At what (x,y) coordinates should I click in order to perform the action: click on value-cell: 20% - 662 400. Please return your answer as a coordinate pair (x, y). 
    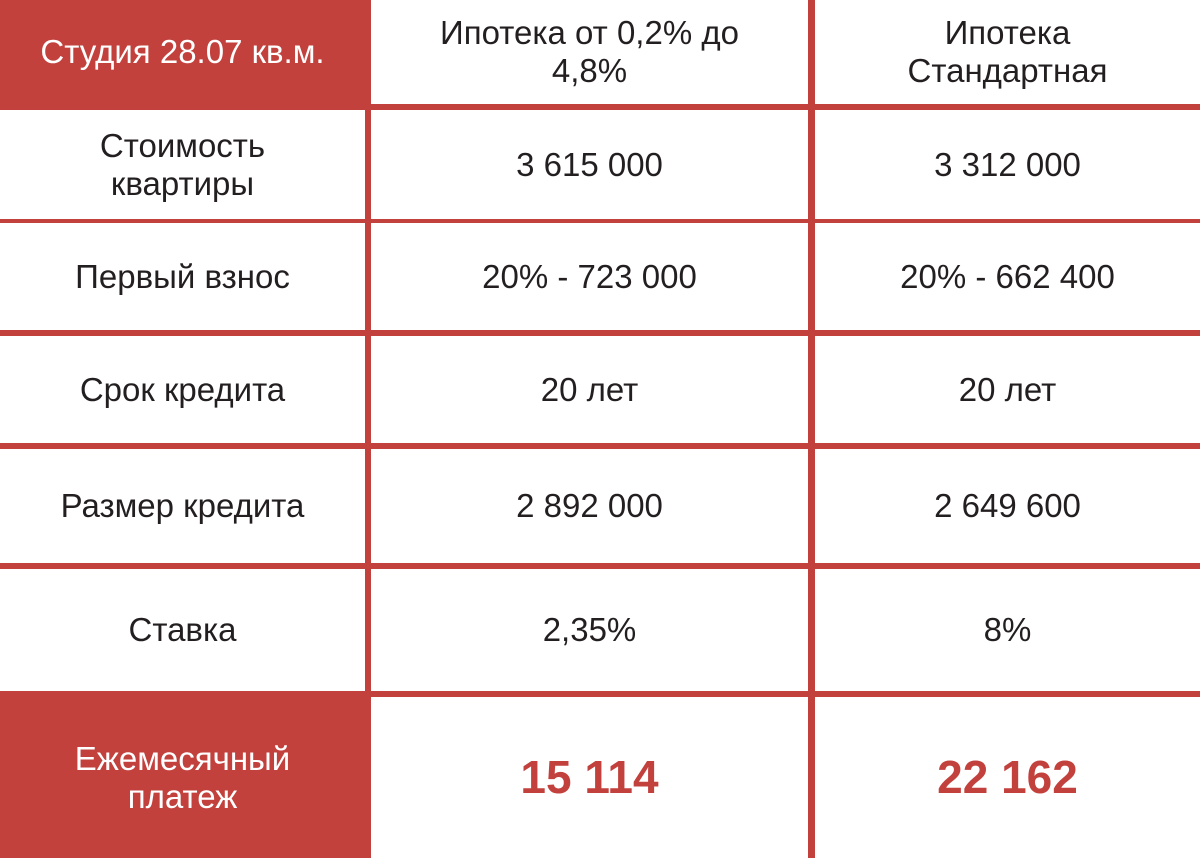
    Looking at the image, I should click on (1007, 276).